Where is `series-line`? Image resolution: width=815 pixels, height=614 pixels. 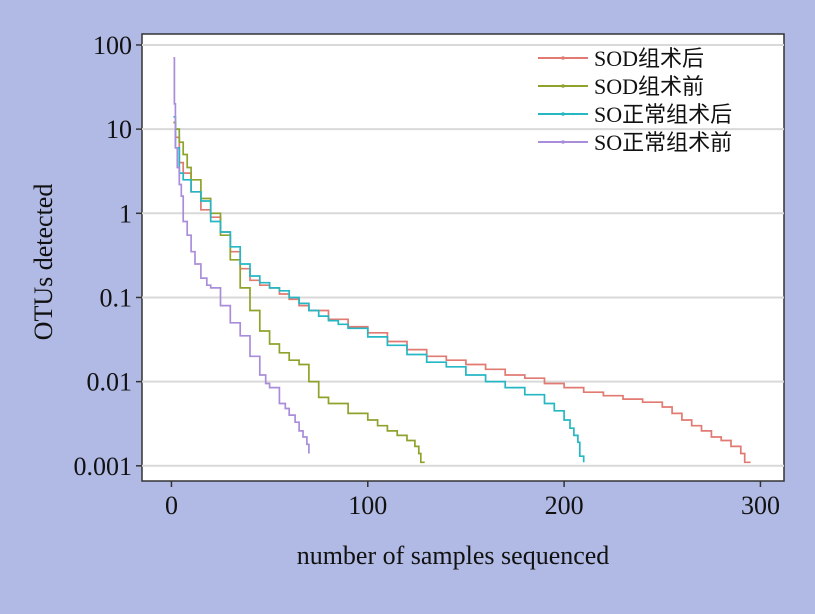
series-line is located at coordinates (241, 255).